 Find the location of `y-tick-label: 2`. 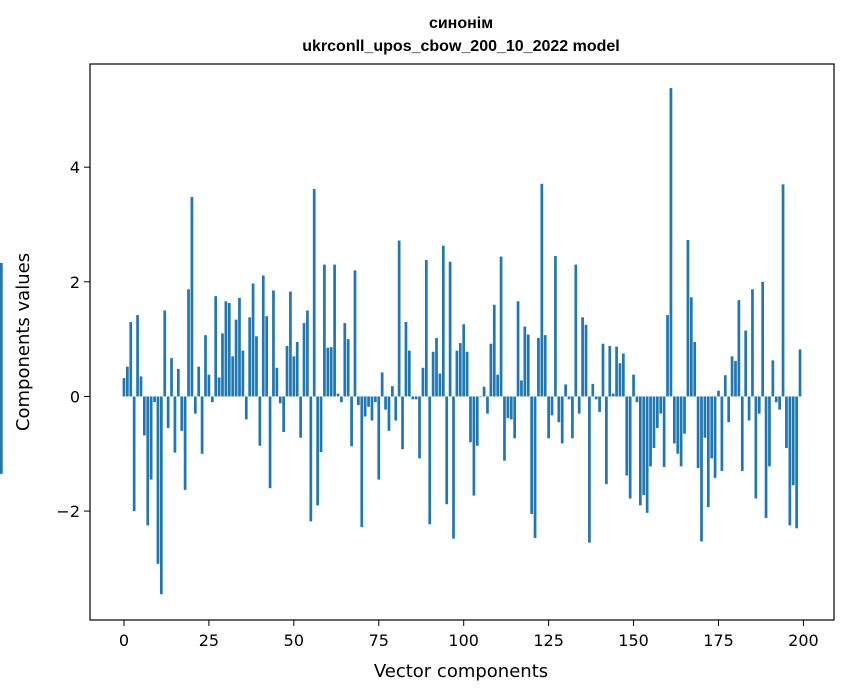

y-tick-label: 2 is located at coordinates (75, 282).